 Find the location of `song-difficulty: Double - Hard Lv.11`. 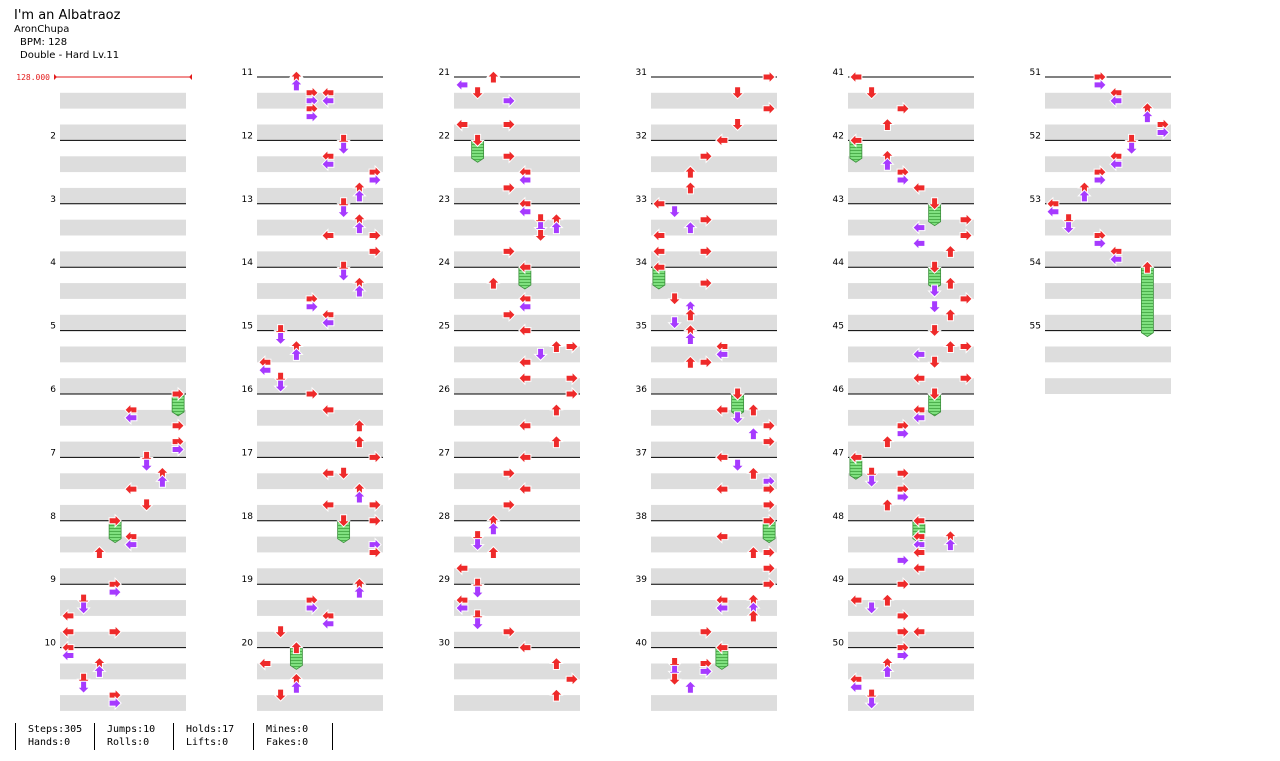

song-difficulty: Double - Hard Lv.11 is located at coordinates (70, 55).